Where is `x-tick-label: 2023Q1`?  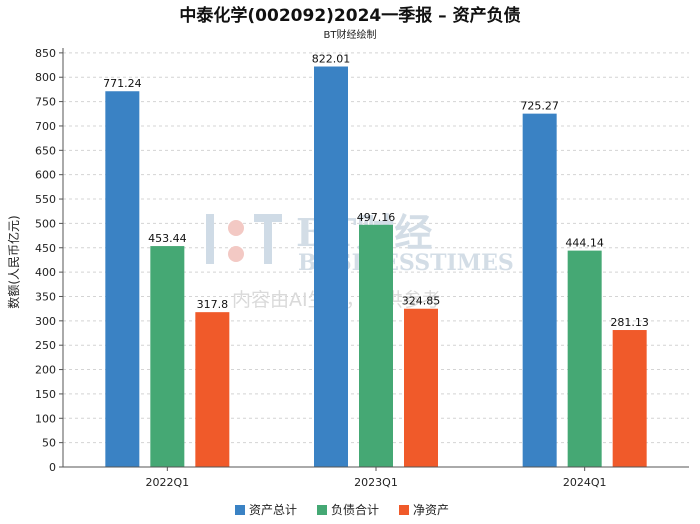 x-tick-label: 2023Q1 is located at coordinates (376, 482).